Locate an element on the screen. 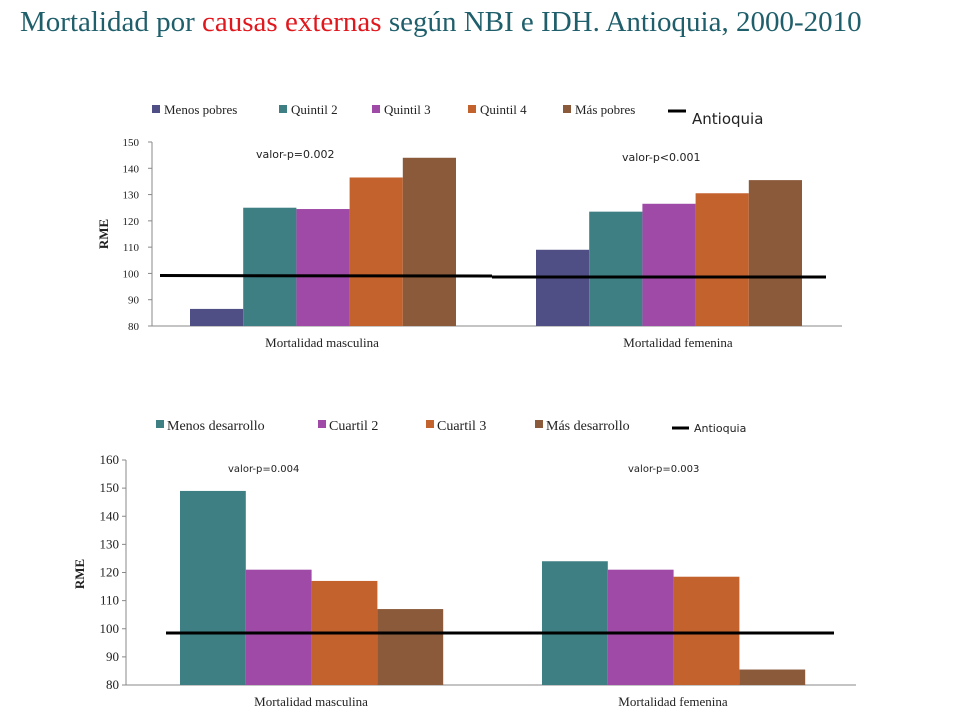  legend-label-menos-pobres: Menos pobres is located at coordinates (200, 109).